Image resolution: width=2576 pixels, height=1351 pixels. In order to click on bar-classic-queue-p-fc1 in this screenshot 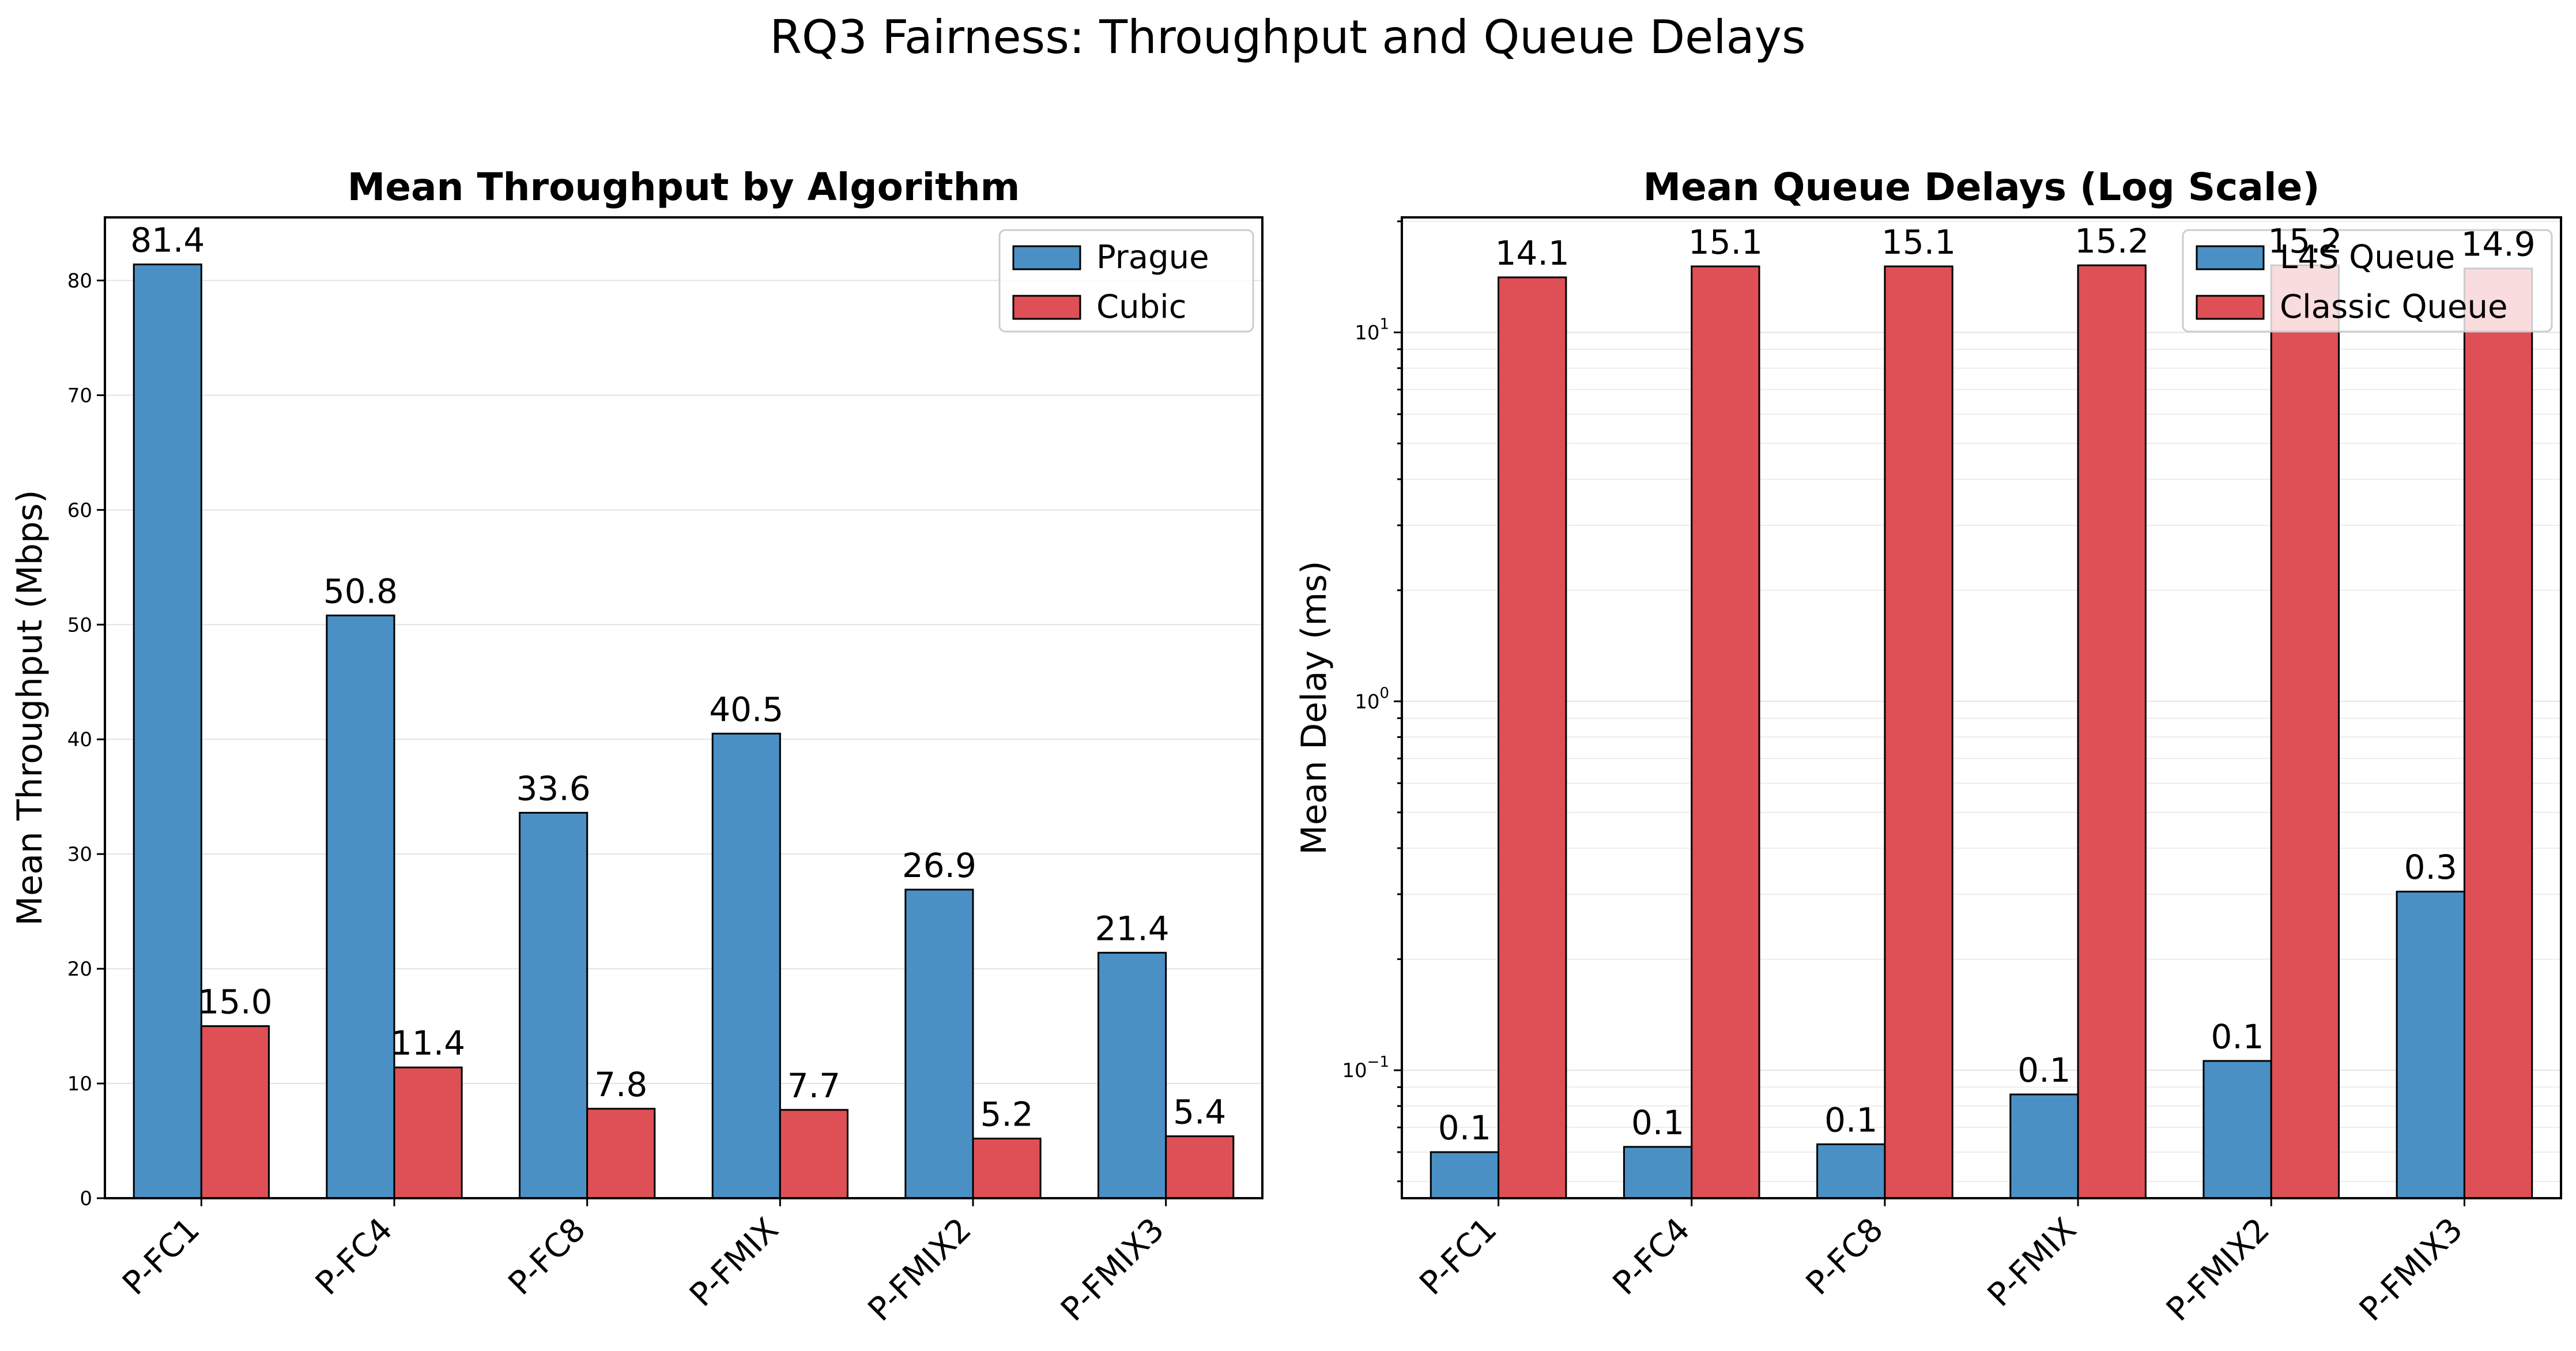, I will do `click(1532, 737)`.